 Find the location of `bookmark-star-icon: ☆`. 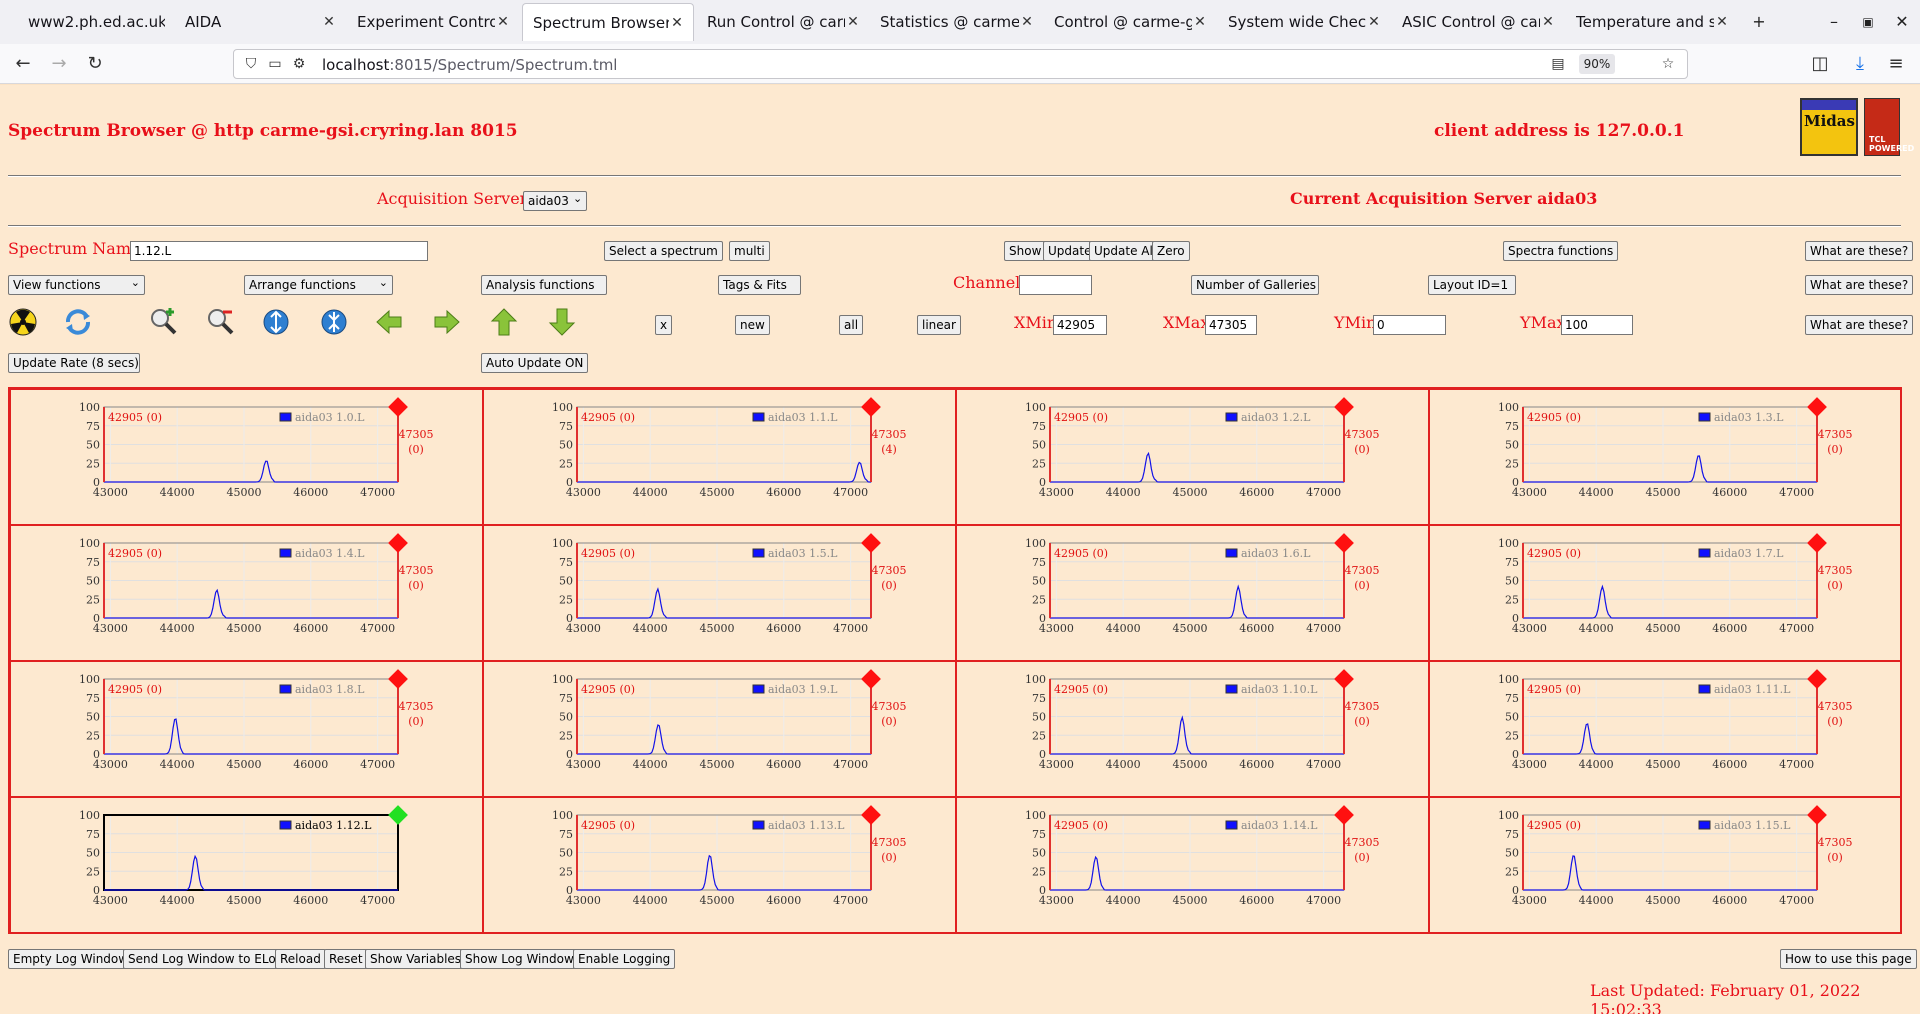

bookmark-star-icon: ☆ is located at coordinates (1668, 64).